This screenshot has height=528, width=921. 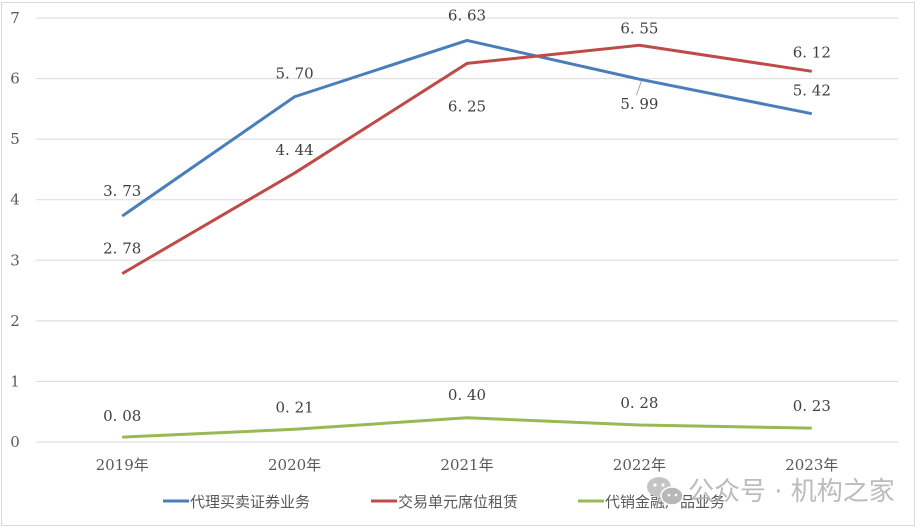 What do you see at coordinates (294, 465) in the screenshot?
I see `x-tick-label: 2020年` at bounding box center [294, 465].